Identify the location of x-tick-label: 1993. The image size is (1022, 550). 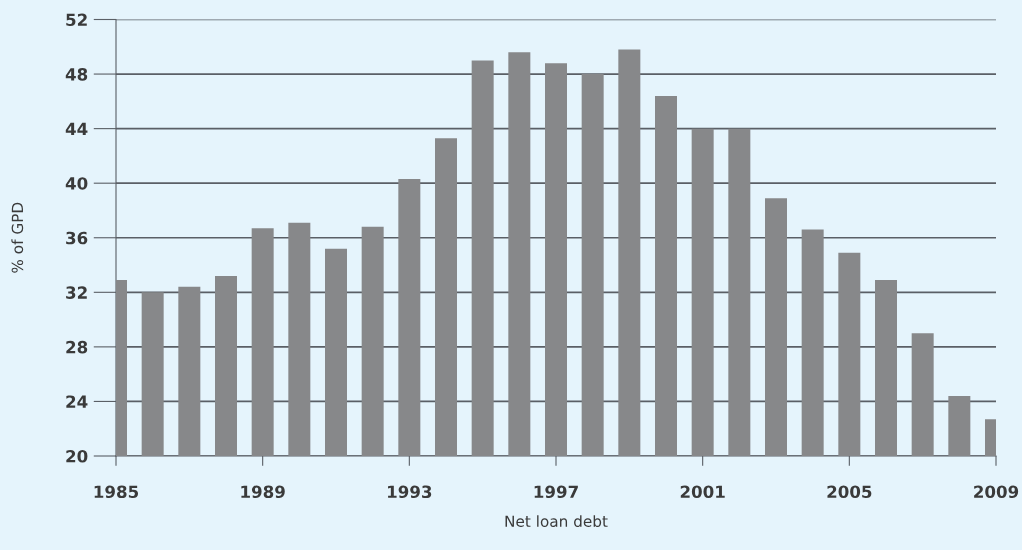
(410, 492).